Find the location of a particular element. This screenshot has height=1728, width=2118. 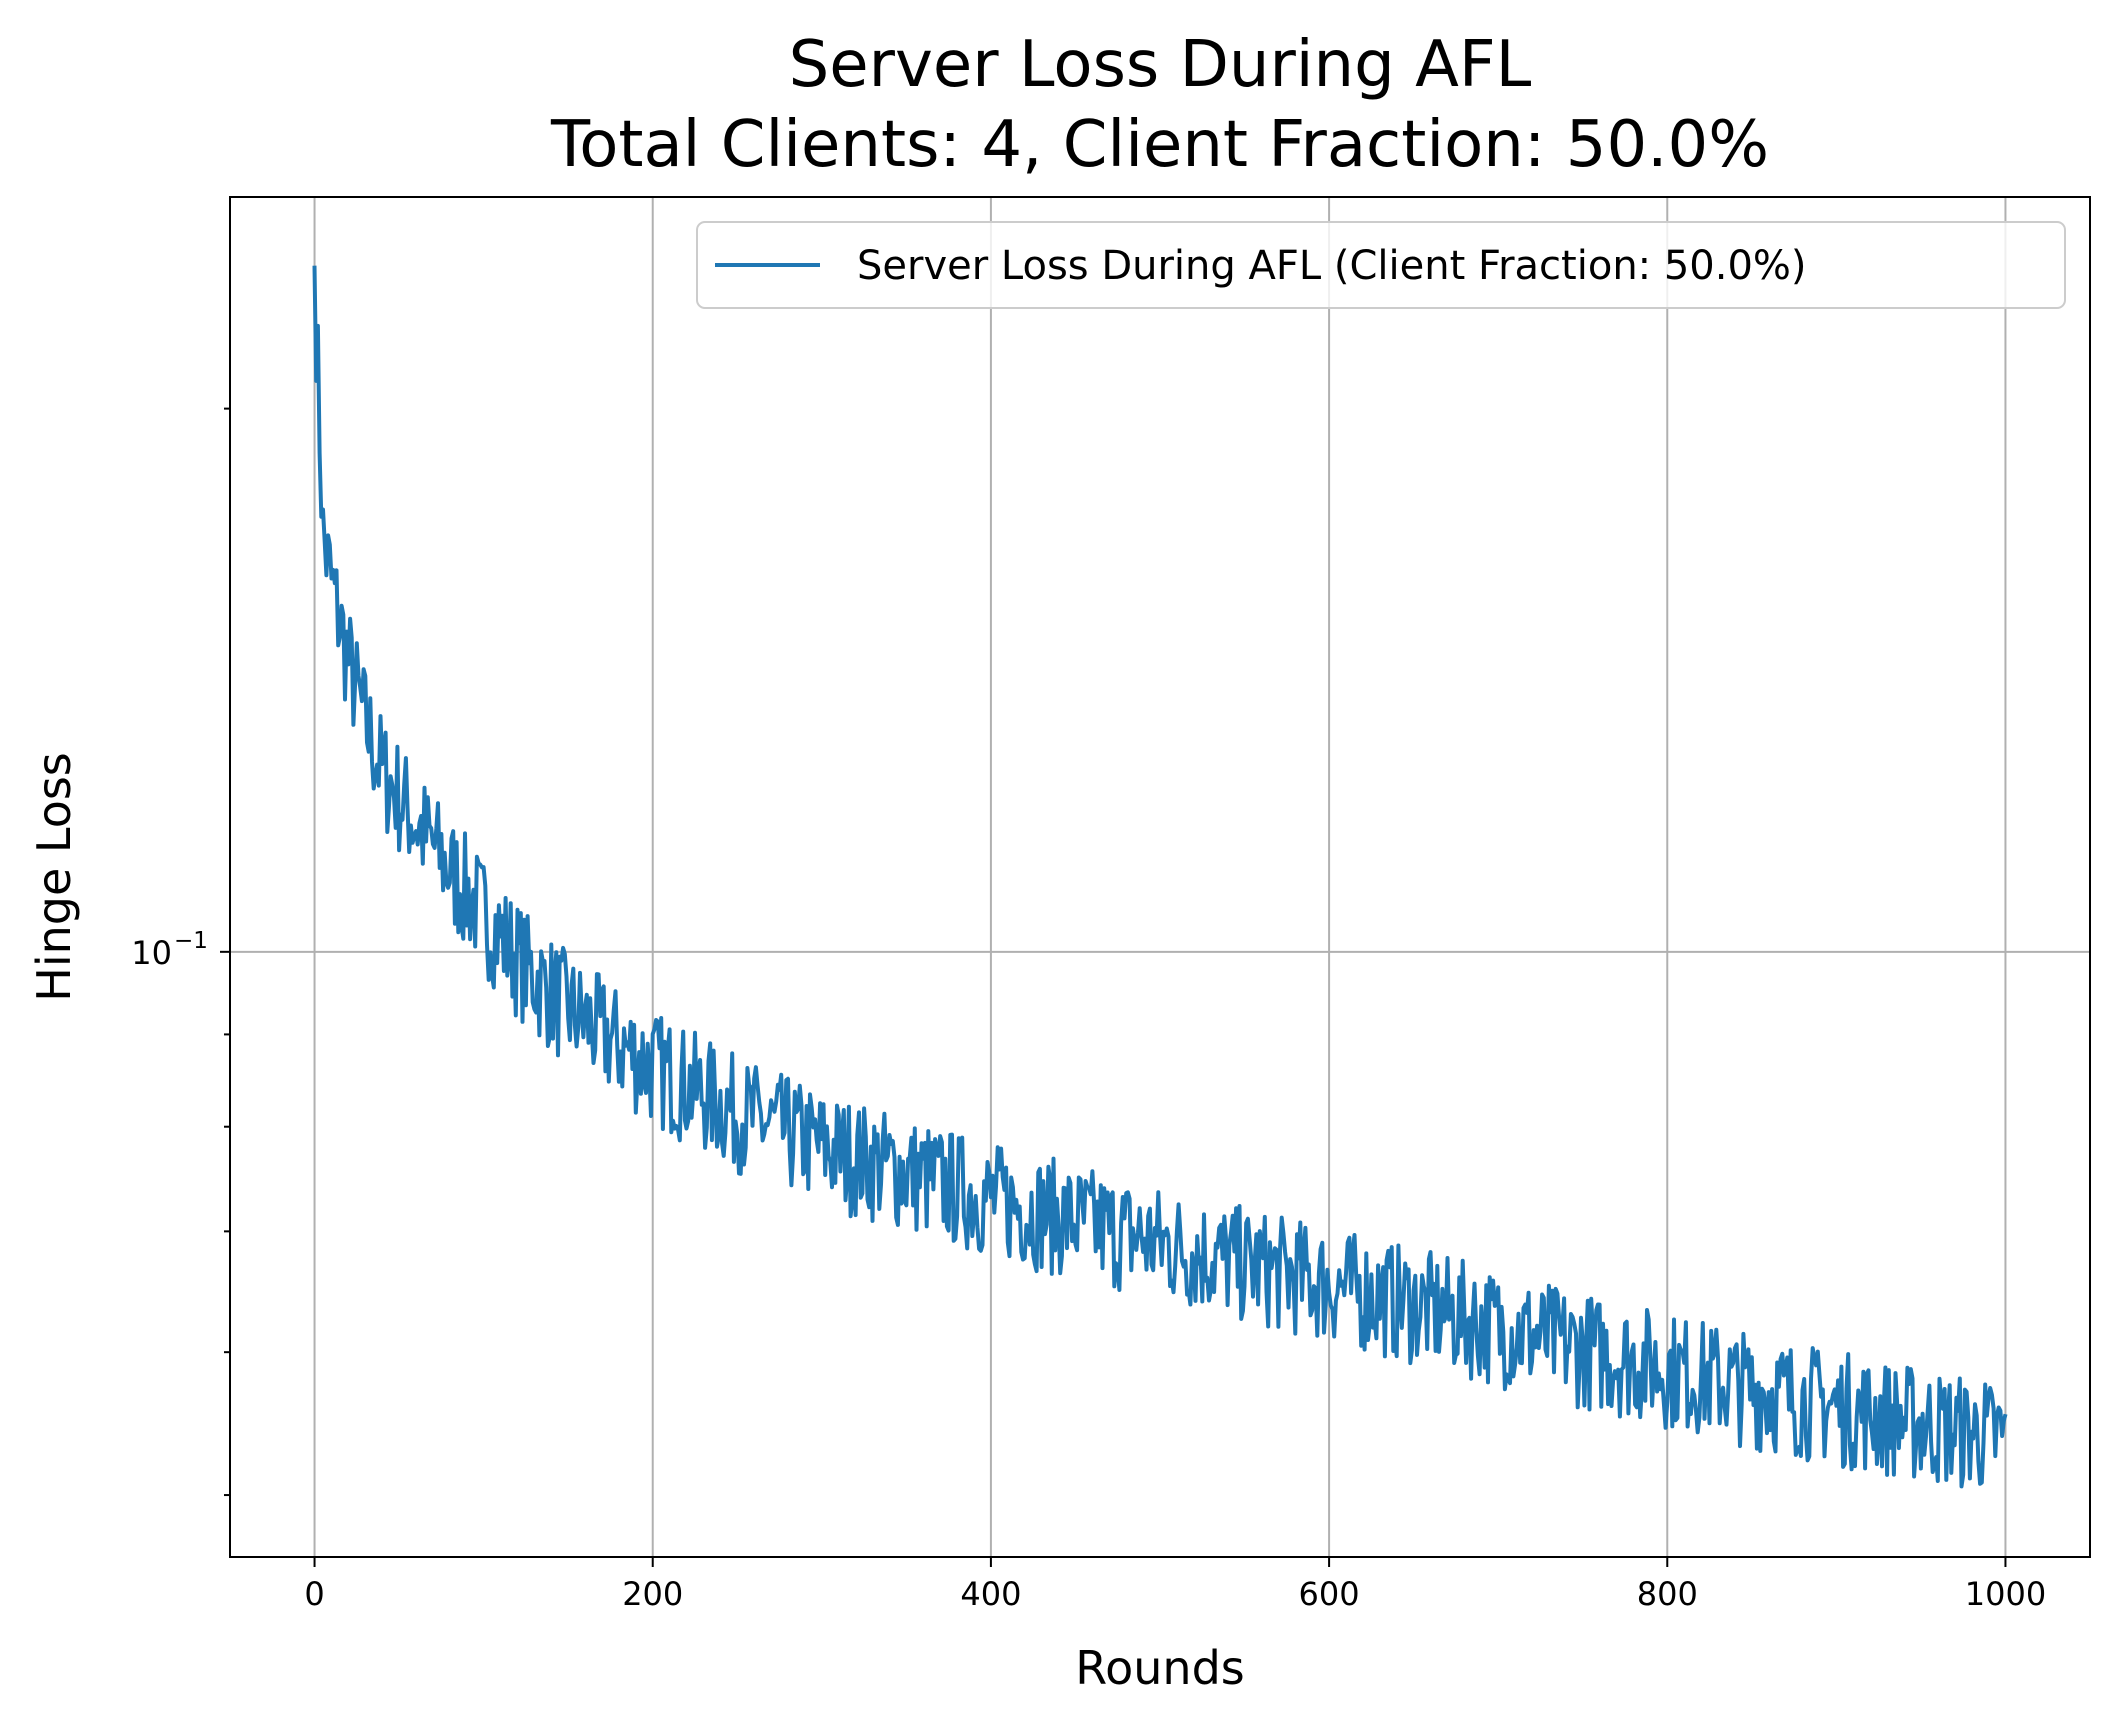

y-tick-label: 10 −1 is located at coordinates (169, 950).